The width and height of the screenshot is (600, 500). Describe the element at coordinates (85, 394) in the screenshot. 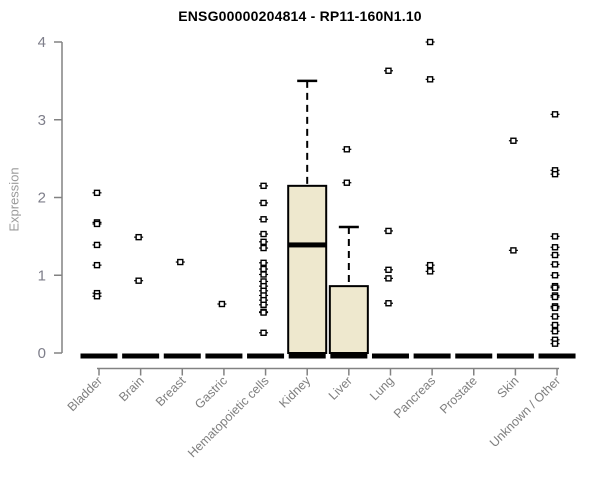

I see `x-tick-label: Bladder` at that location.